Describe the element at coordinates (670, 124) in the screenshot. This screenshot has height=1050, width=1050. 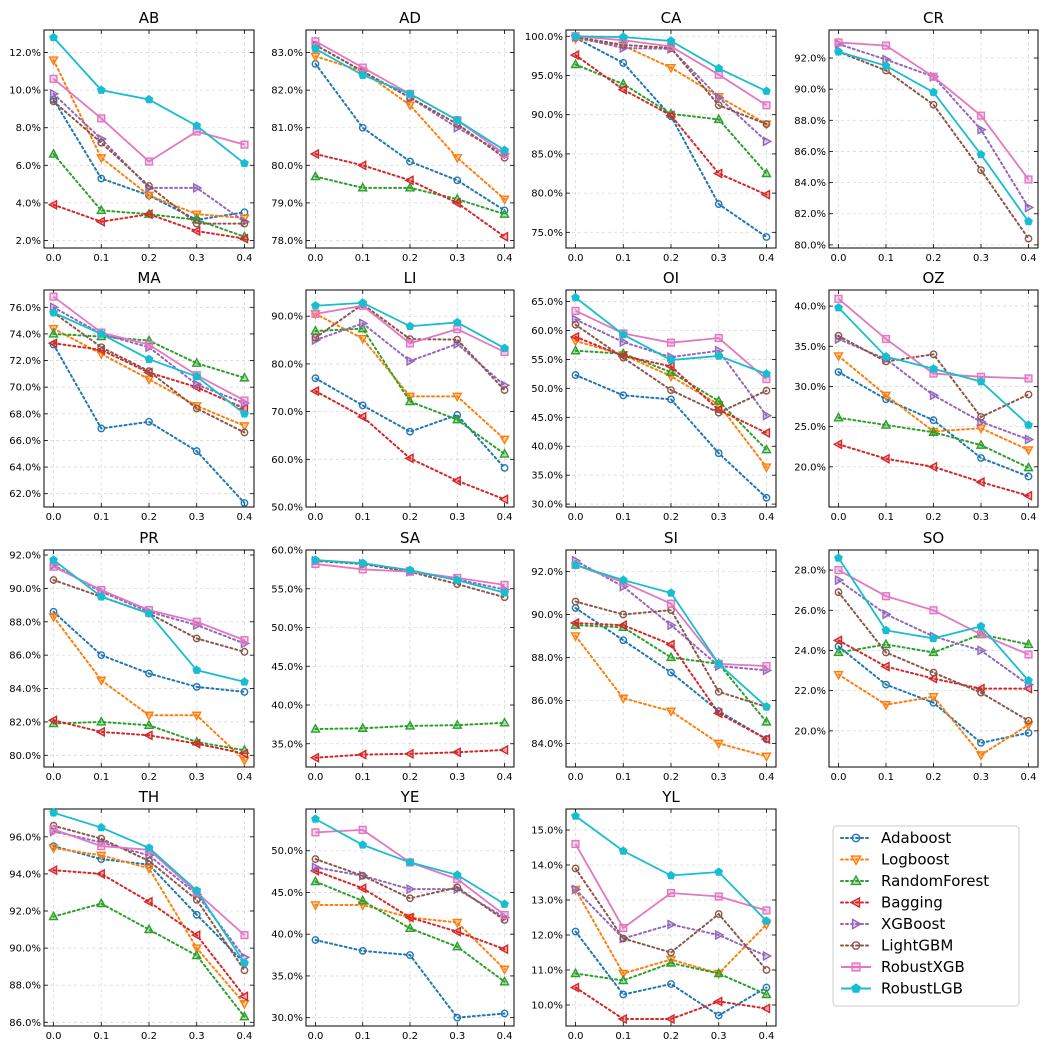
I see `series-bagging` at that location.